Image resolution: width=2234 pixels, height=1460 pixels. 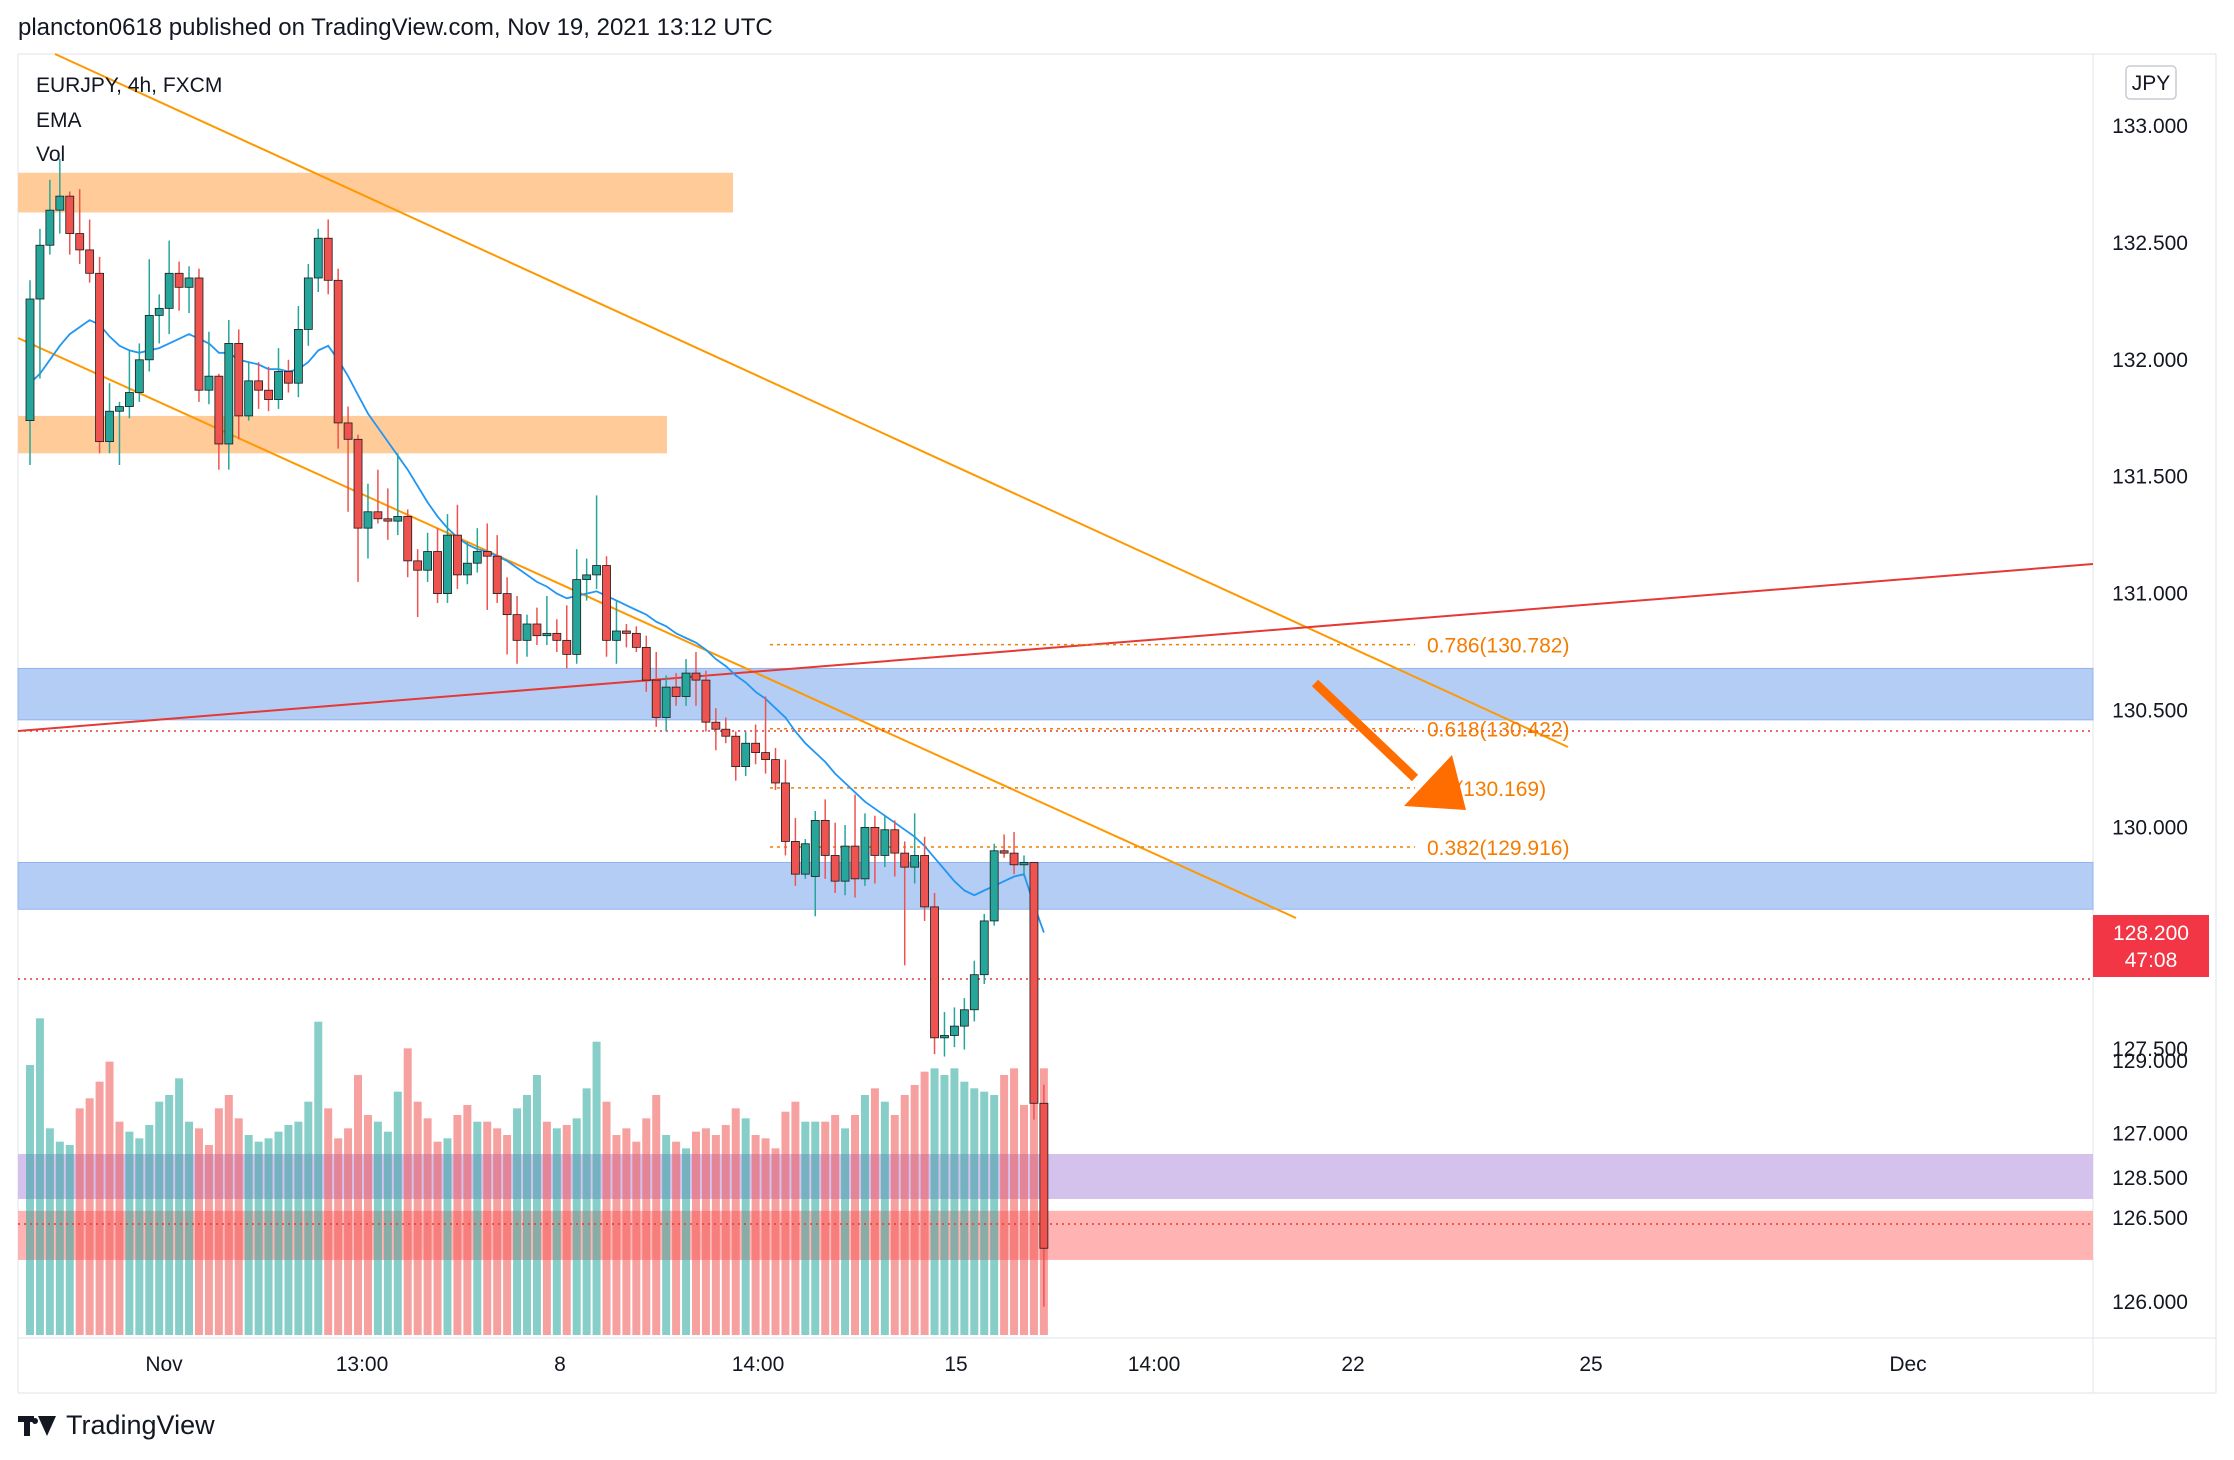 I want to click on y-tick-label: 126.000, so click(x=2150, y=1302).